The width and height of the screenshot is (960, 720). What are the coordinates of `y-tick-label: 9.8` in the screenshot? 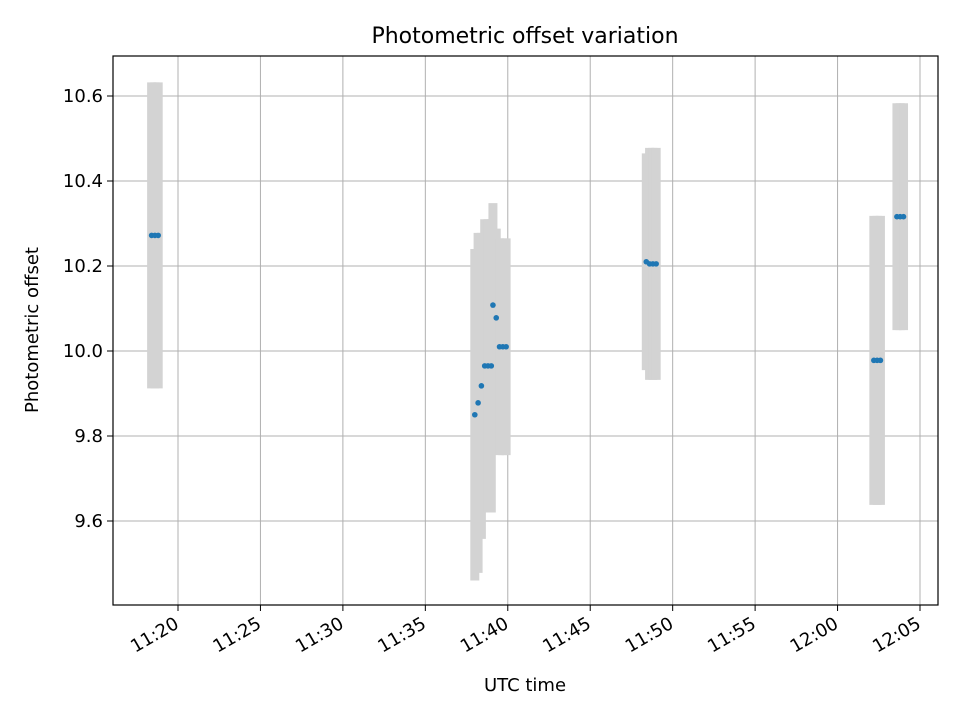 It's located at (88, 436).